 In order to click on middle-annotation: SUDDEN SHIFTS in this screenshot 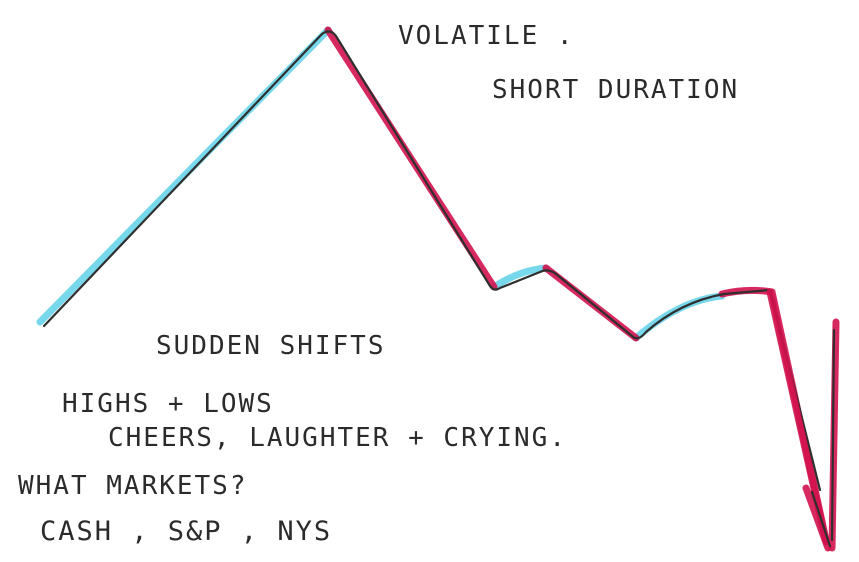, I will do `click(271, 346)`.